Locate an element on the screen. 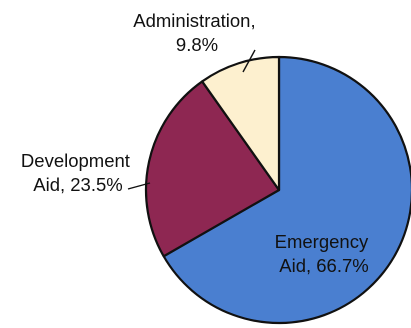 Image resolution: width=411 pixels, height=328 pixels. administration-label-line-1: Administration, is located at coordinates (194, 20).